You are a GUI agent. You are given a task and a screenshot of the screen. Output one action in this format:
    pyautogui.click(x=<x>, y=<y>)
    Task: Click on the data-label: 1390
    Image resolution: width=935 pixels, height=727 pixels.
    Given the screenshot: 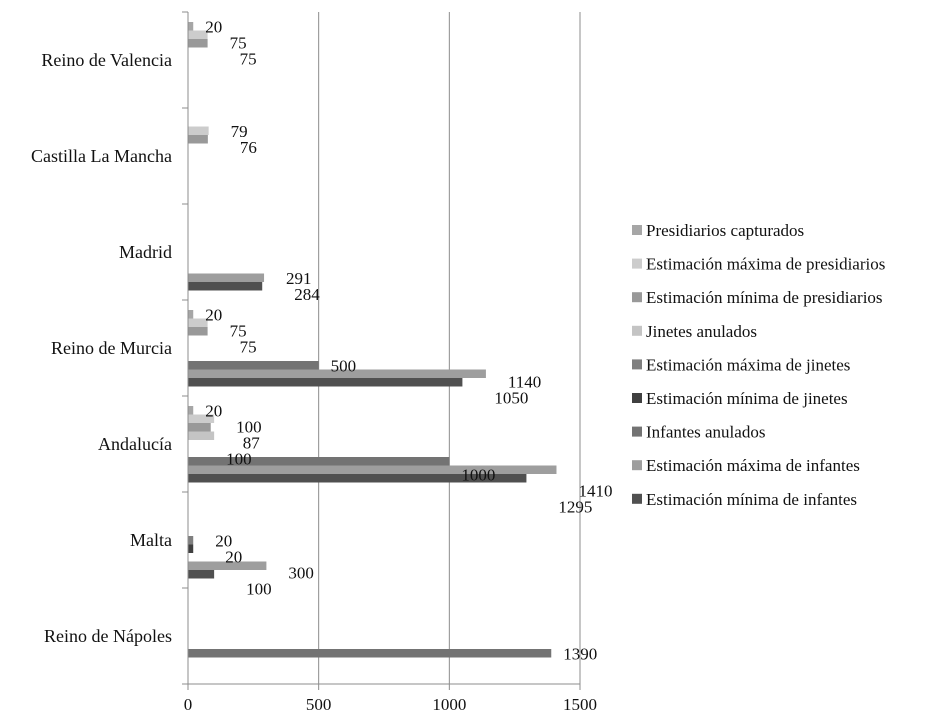 What is the action you would take?
    pyautogui.click(x=580, y=653)
    